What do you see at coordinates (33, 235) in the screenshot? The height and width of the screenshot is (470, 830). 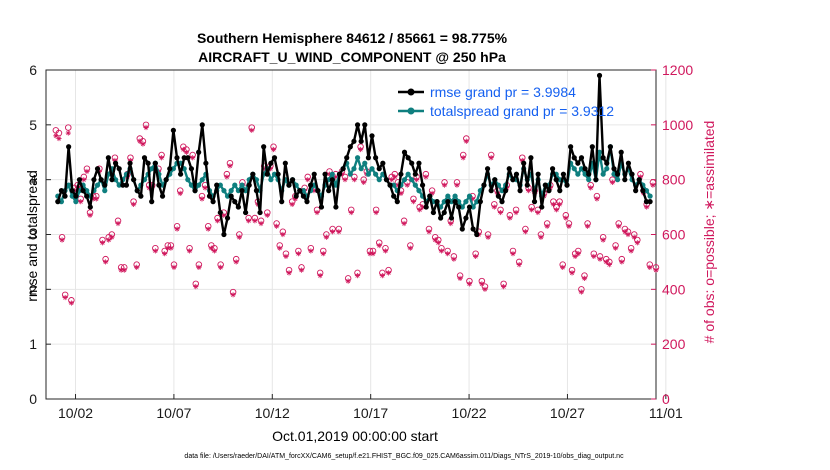 I see `y-tick-label: 3` at bounding box center [33, 235].